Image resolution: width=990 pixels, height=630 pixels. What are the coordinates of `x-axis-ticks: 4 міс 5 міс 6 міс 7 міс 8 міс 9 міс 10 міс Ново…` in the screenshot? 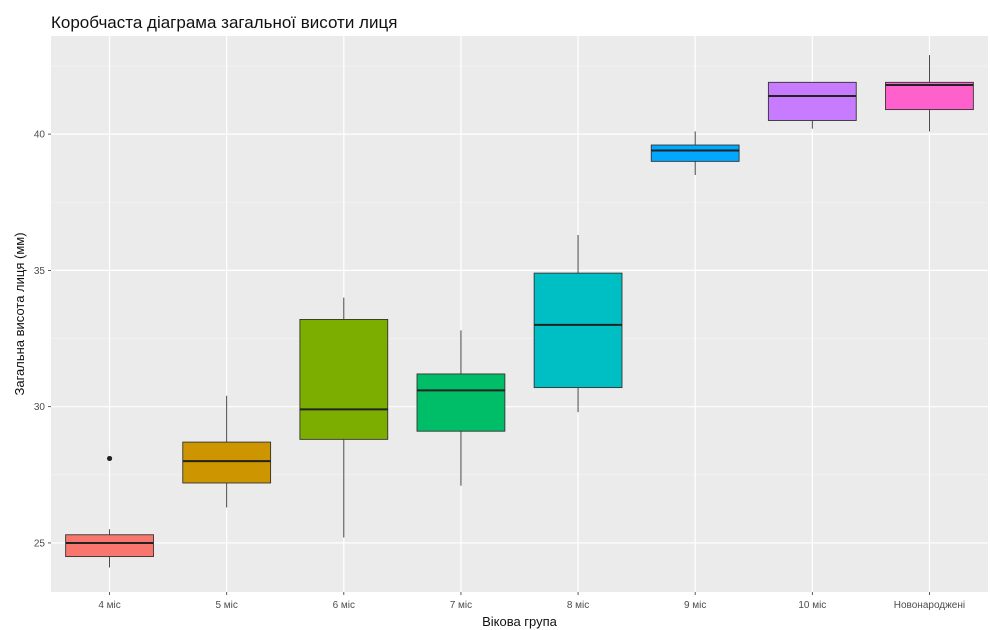 It's located at (531, 601).